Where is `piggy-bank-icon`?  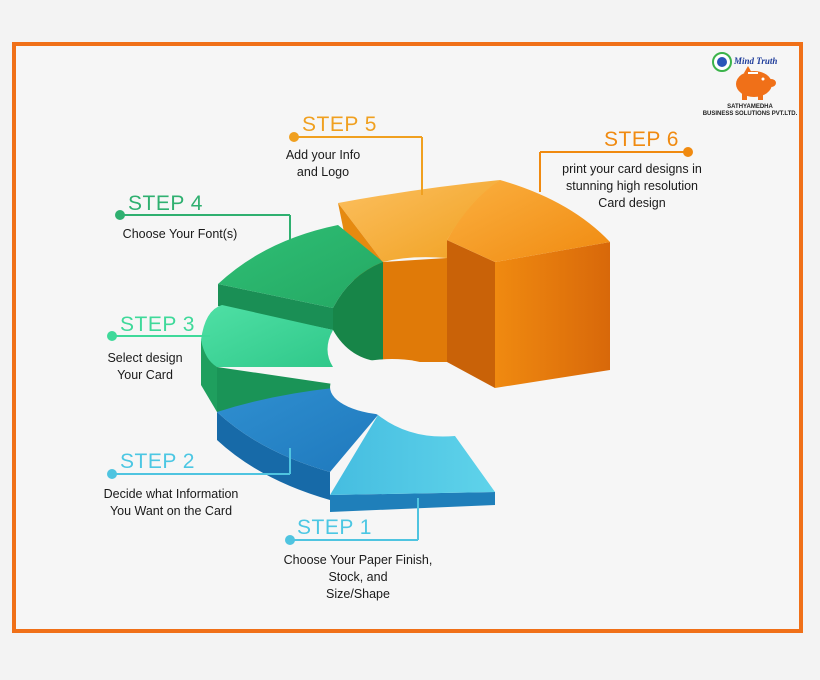 piggy-bank-icon is located at coordinates (756, 83).